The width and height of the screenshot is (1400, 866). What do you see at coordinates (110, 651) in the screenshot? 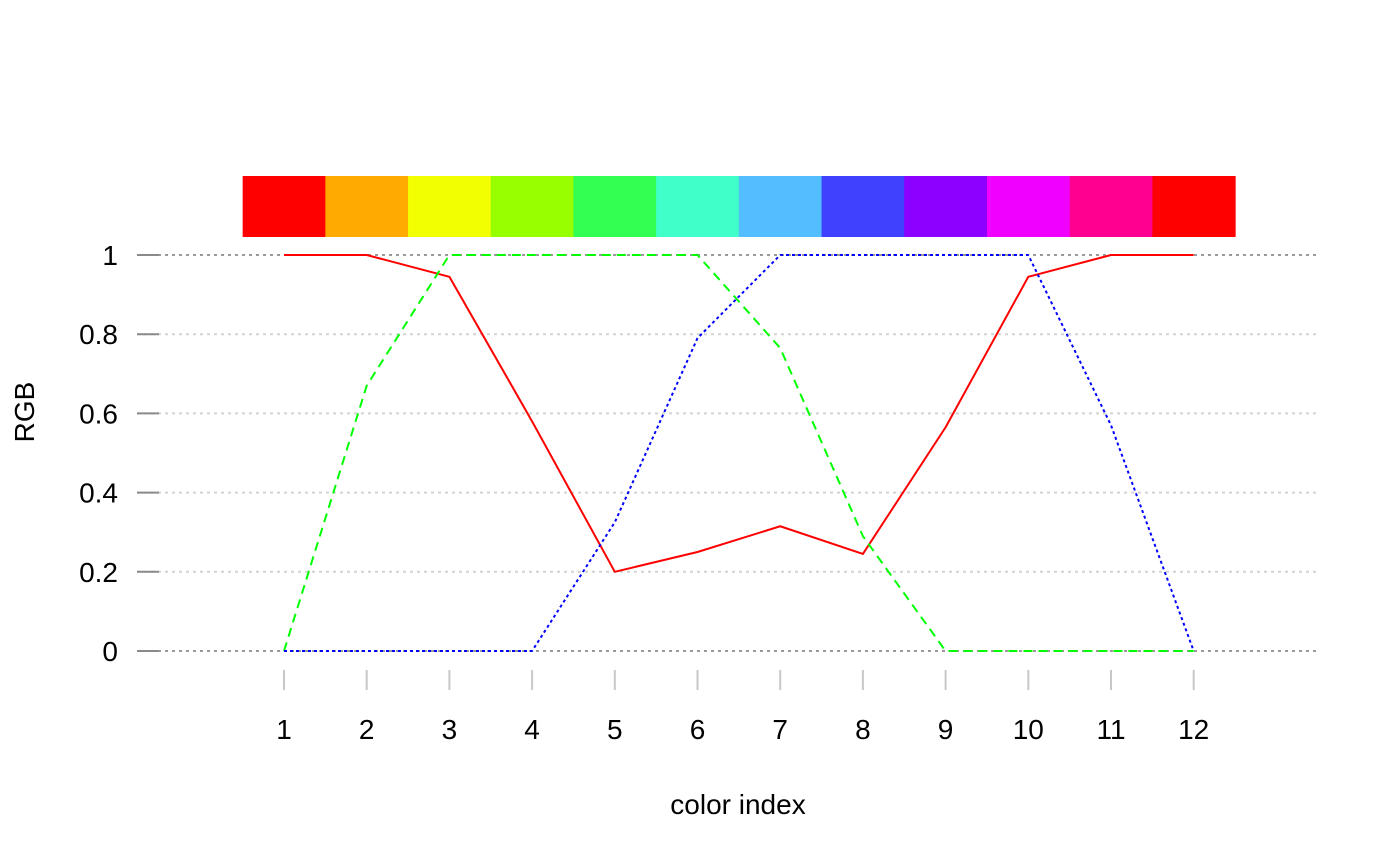
I see `y-tick-label-0: 0` at bounding box center [110, 651].